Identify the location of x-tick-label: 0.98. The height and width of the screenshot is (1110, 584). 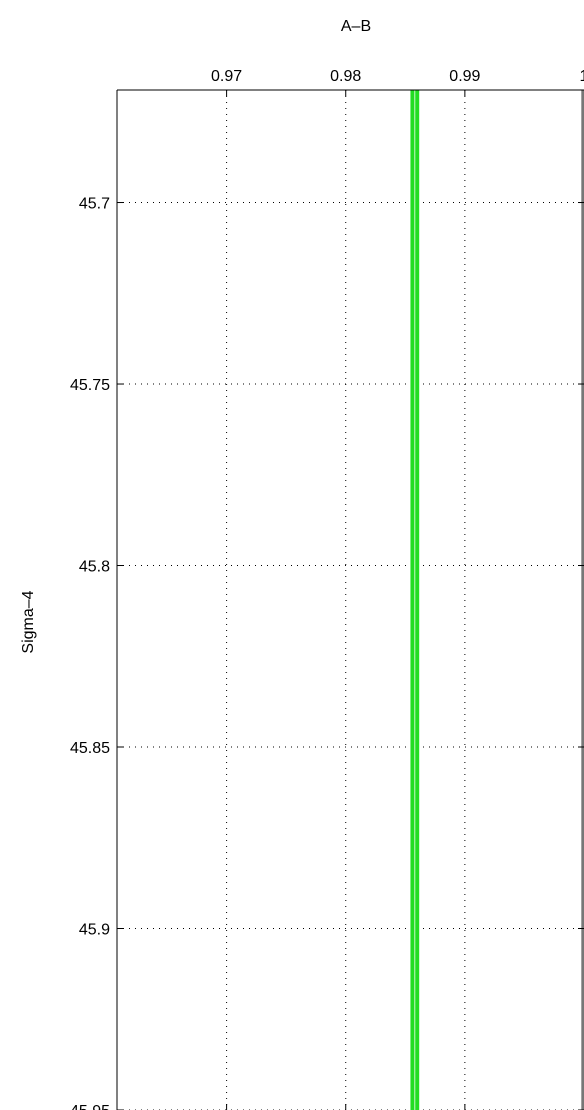
(345, 76).